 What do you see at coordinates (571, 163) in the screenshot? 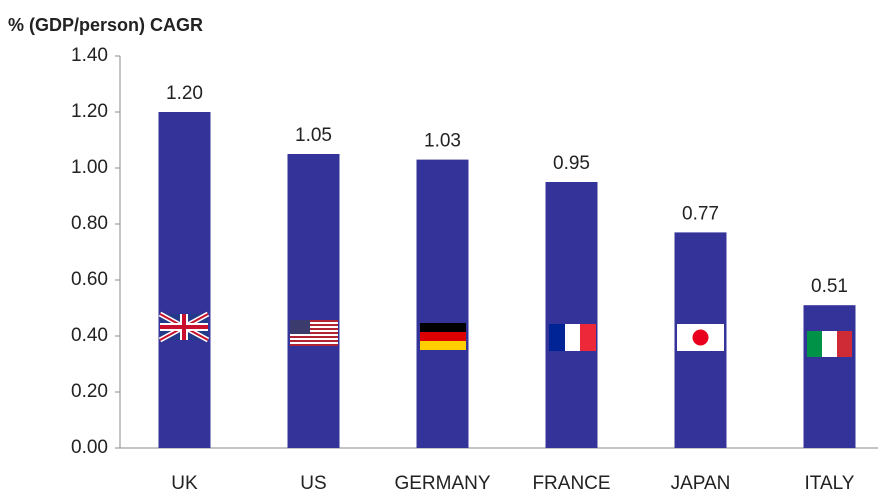
I see `value-label: 0.95` at bounding box center [571, 163].